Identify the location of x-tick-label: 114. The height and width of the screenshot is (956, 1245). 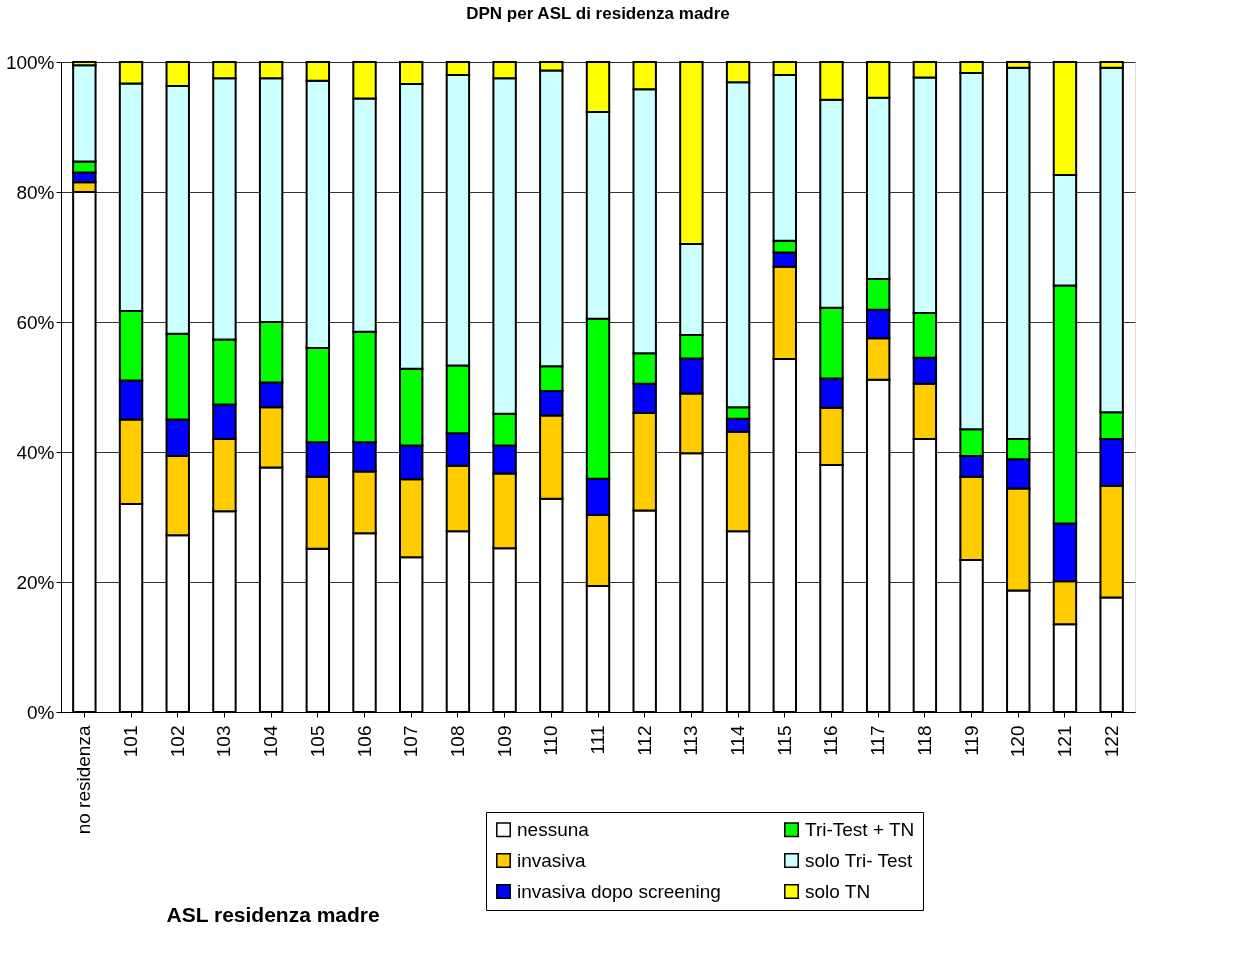
(738, 740).